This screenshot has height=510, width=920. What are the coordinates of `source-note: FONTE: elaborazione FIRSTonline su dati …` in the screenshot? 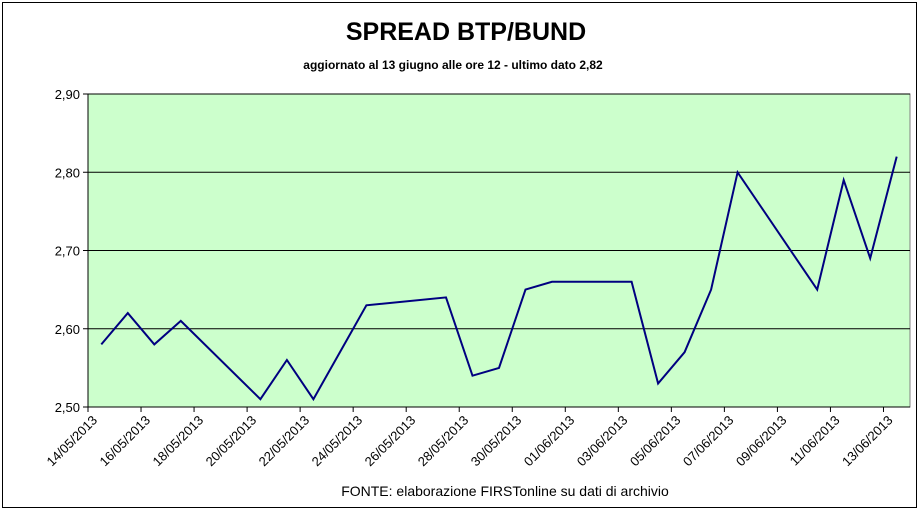 It's located at (505, 491).